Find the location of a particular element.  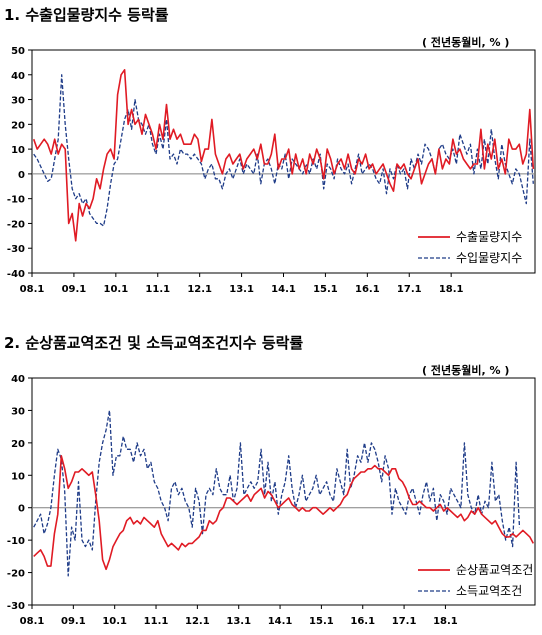

chart2-title: 2. 순상품교역조건 및 소득교역조건지수 등락률 is located at coordinates (154, 343).